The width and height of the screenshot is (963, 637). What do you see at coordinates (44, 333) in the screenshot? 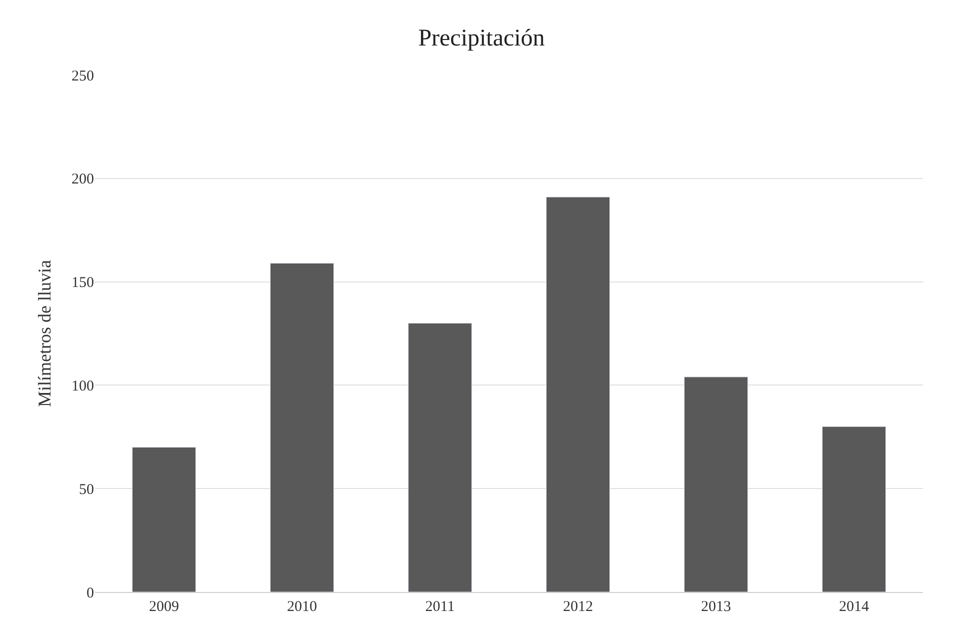
I see `y-axis-title: Milímetros de lluvia` at bounding box center [44, 333].